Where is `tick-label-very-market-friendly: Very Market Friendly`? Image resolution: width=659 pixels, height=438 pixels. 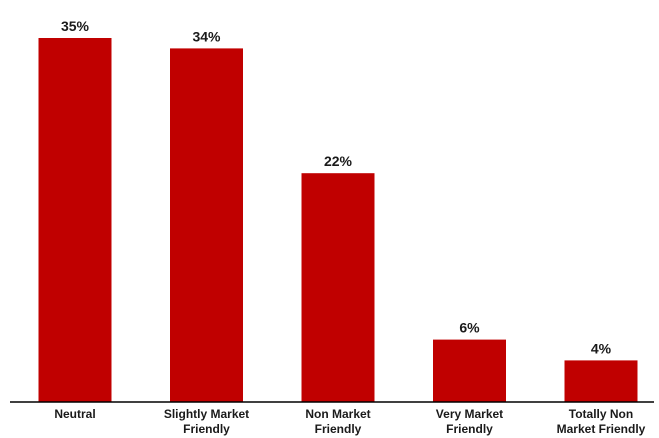
tick-label-very-market-friendly: Very Market Friendly is located at coordinates (469, 421).